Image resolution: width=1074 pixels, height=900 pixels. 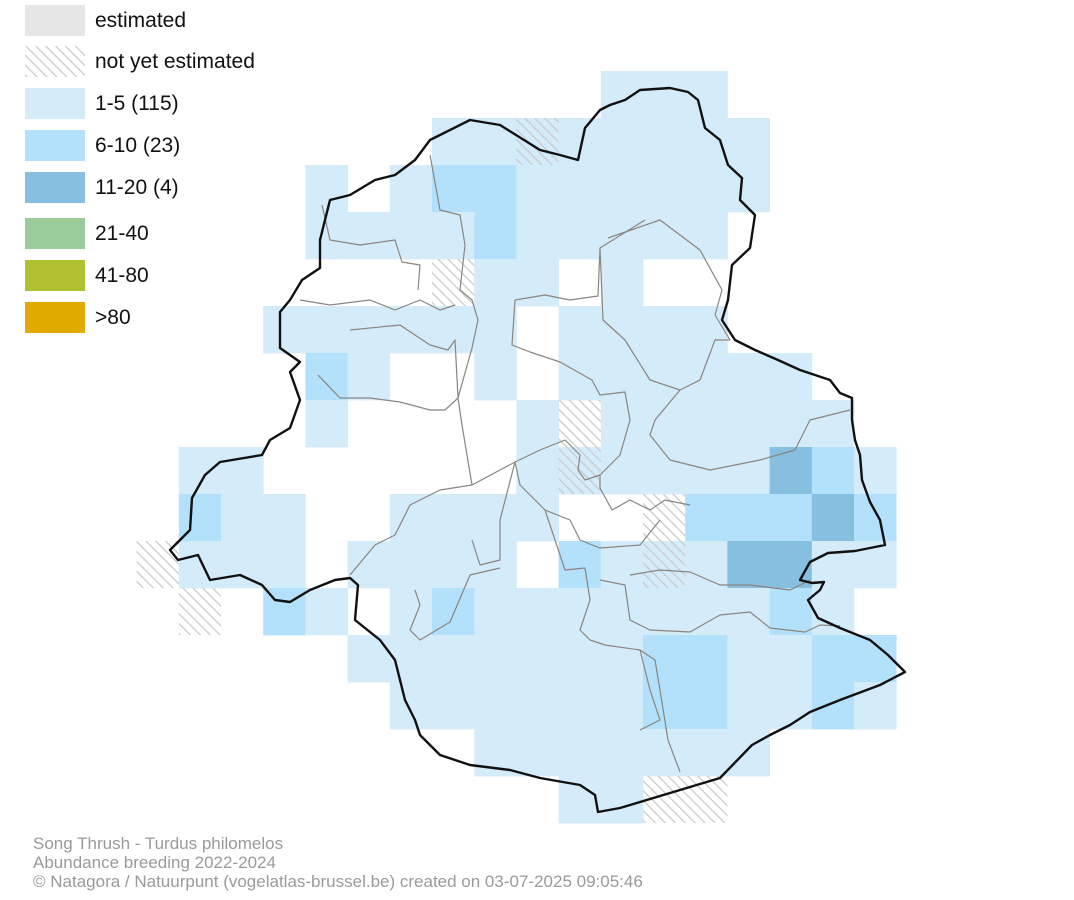 I want to click on legend-label: not yet estimated, so click(x=175, y=61).